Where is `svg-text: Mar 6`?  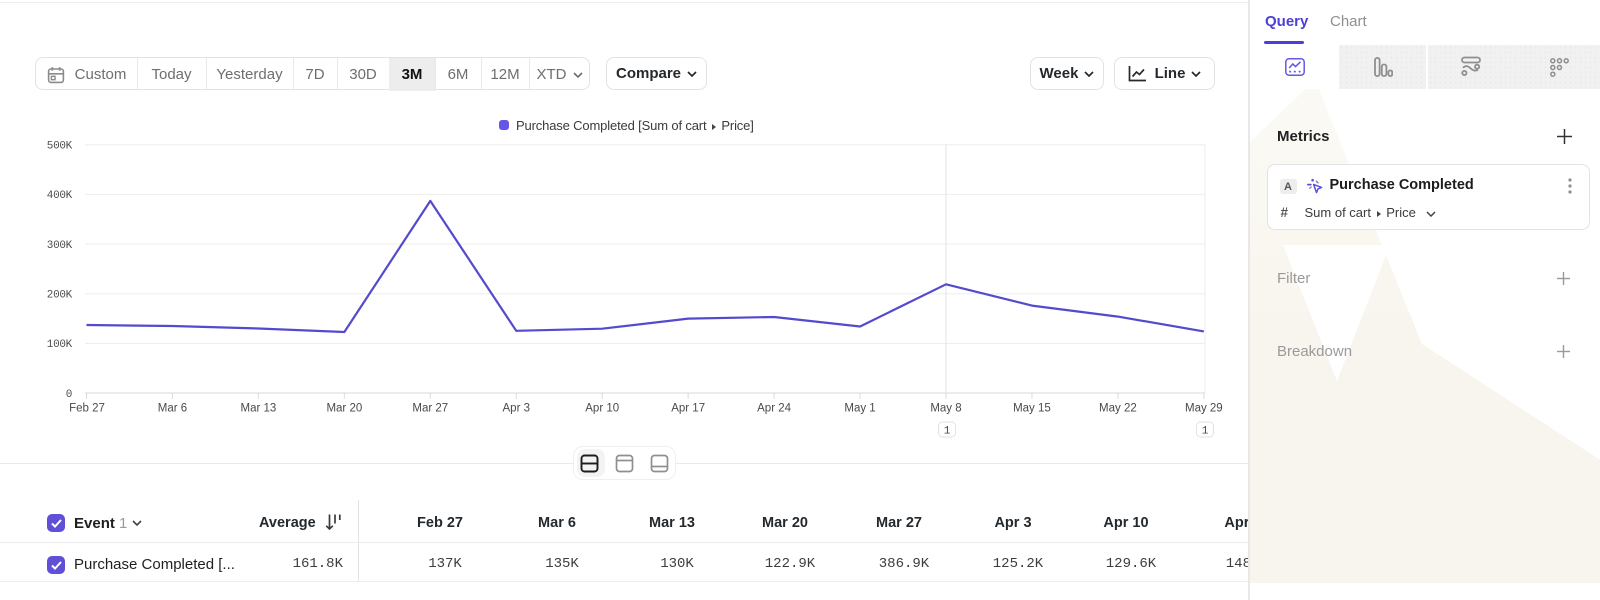 svg-text: Mar 6 is located at coordinates (172, 409).